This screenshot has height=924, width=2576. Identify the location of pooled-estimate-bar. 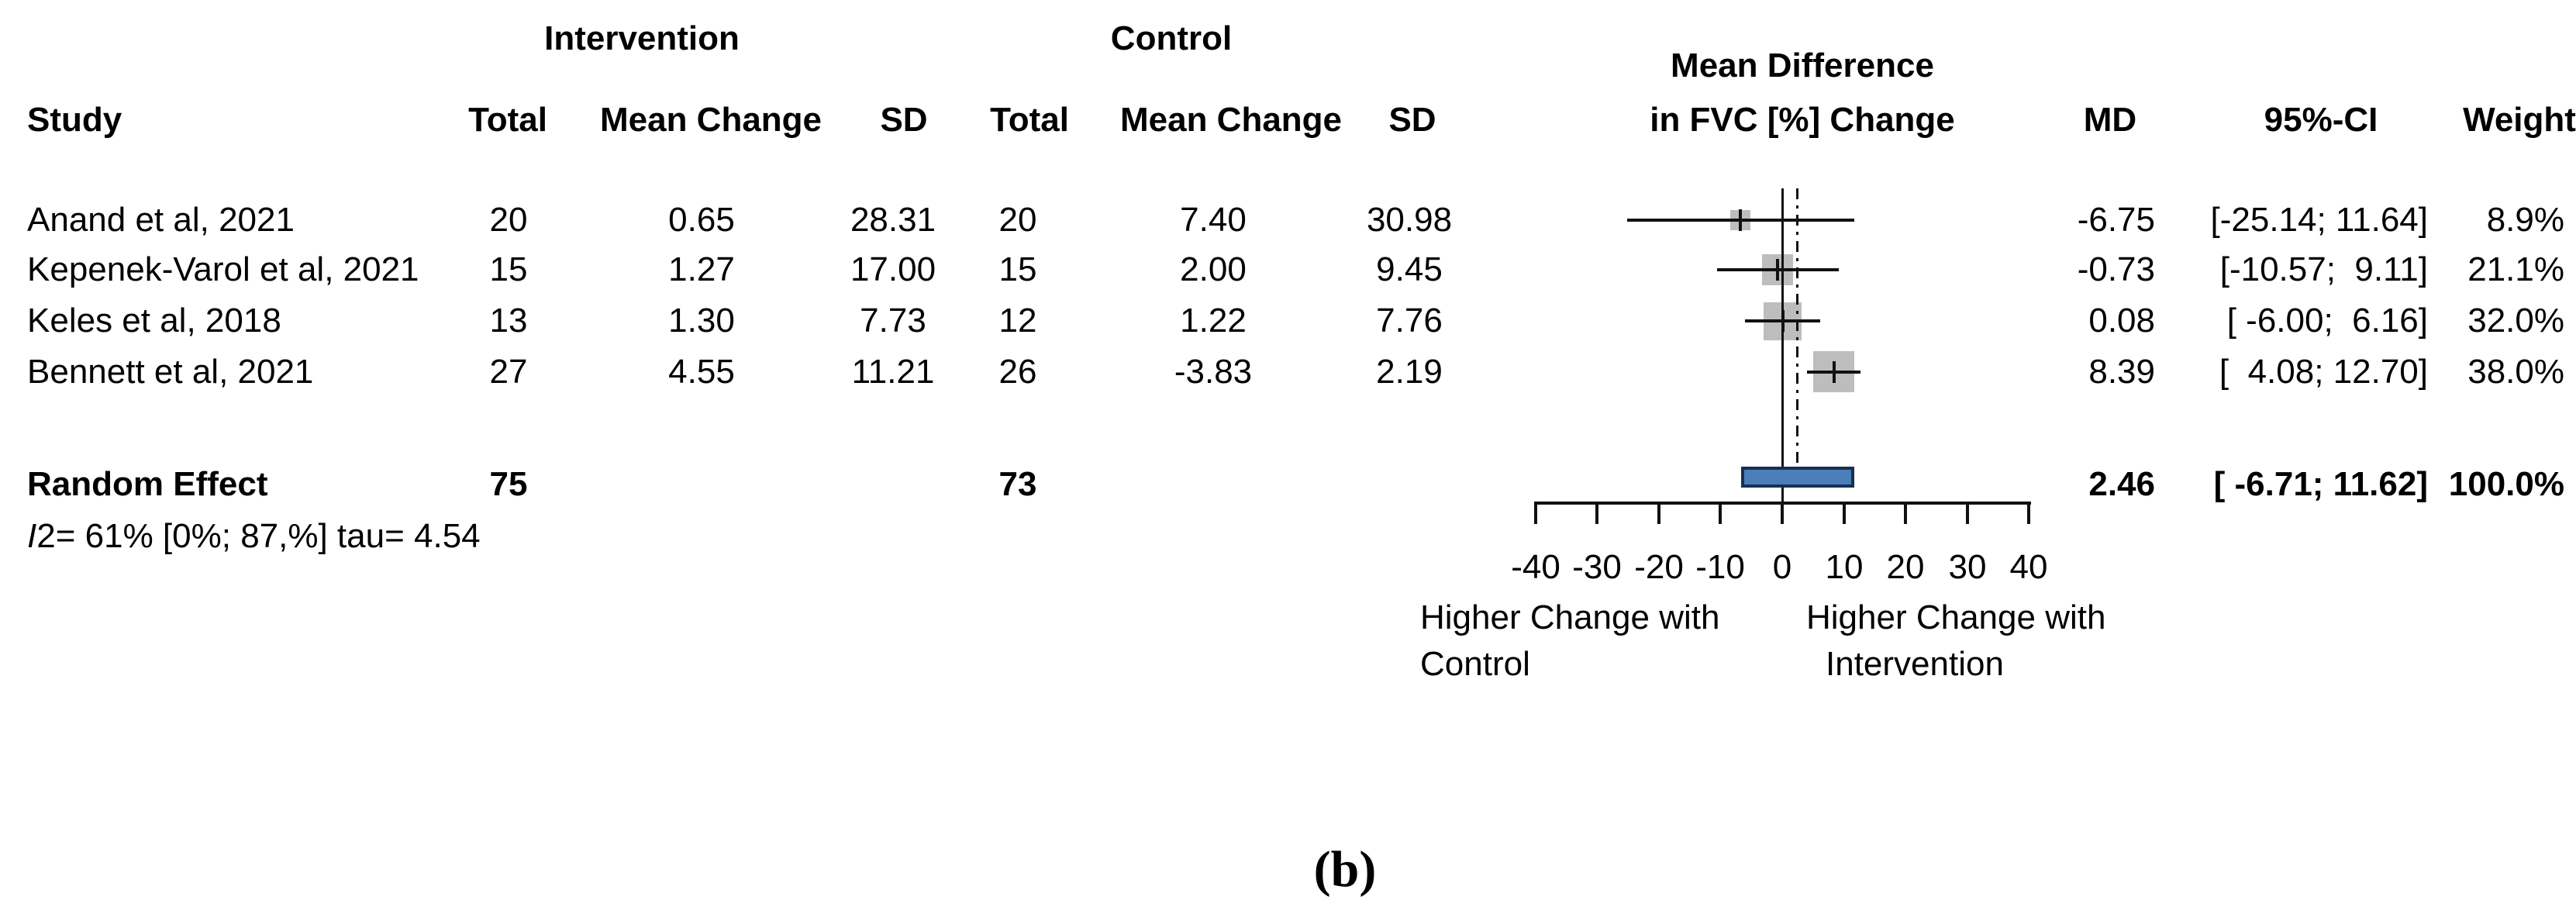
(1797, 478).